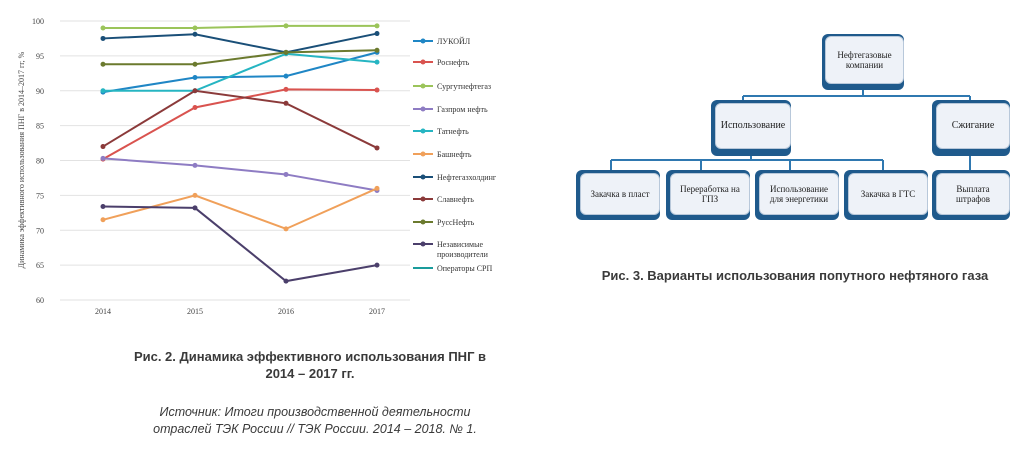 The height and width of the screenshot is (449, 1027). I want to click on x-tick-label: 2014, so click(103, 311).